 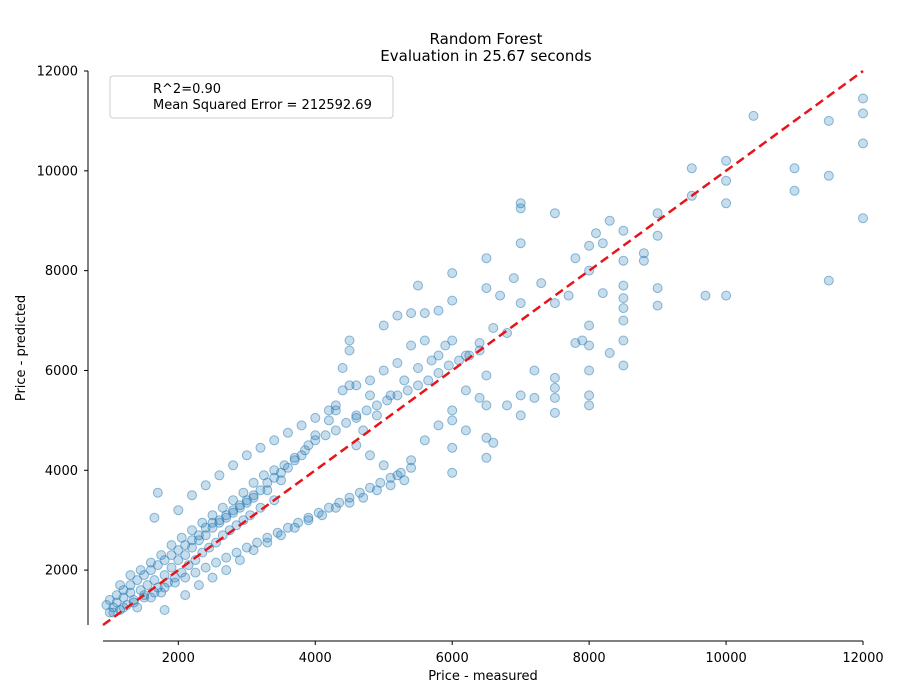 I want to click on y-tick-label: 10000, so click(x=57, y=171).